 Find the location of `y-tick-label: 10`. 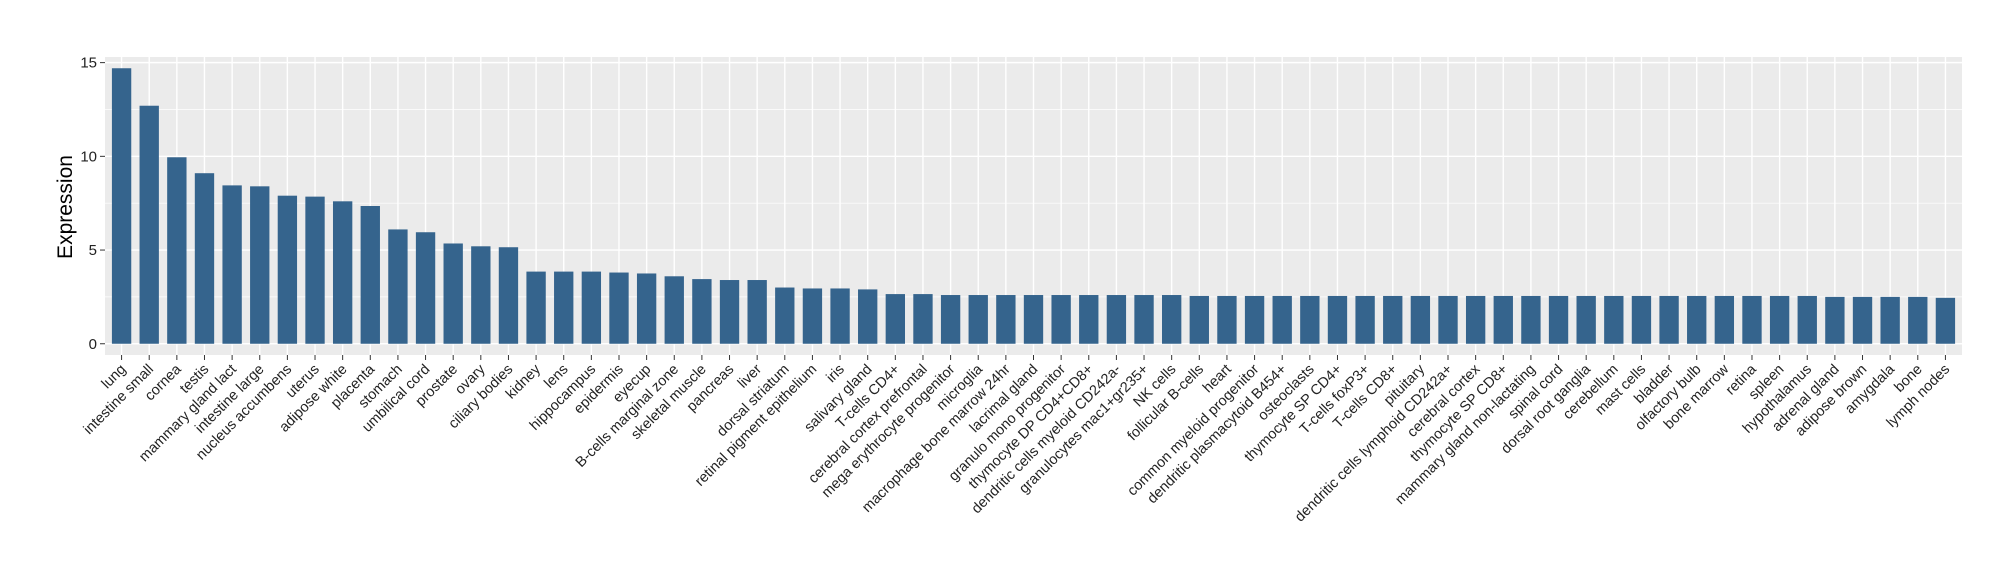

y-tick-label: 10 is located at coordinates (88, 156).